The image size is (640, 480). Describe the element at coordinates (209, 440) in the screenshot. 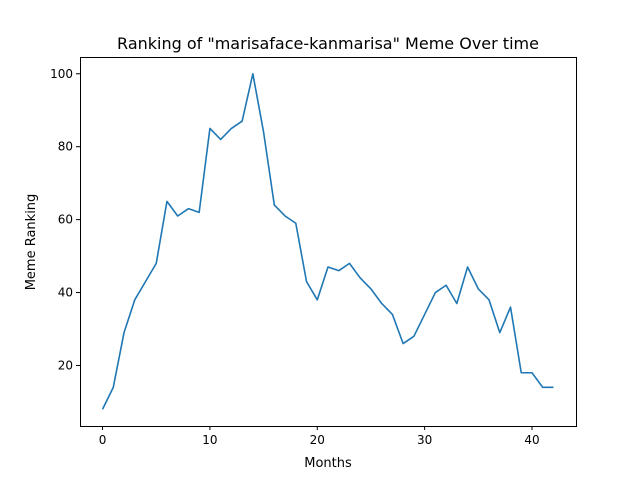

I see `x-tick-label: 10` at that location.